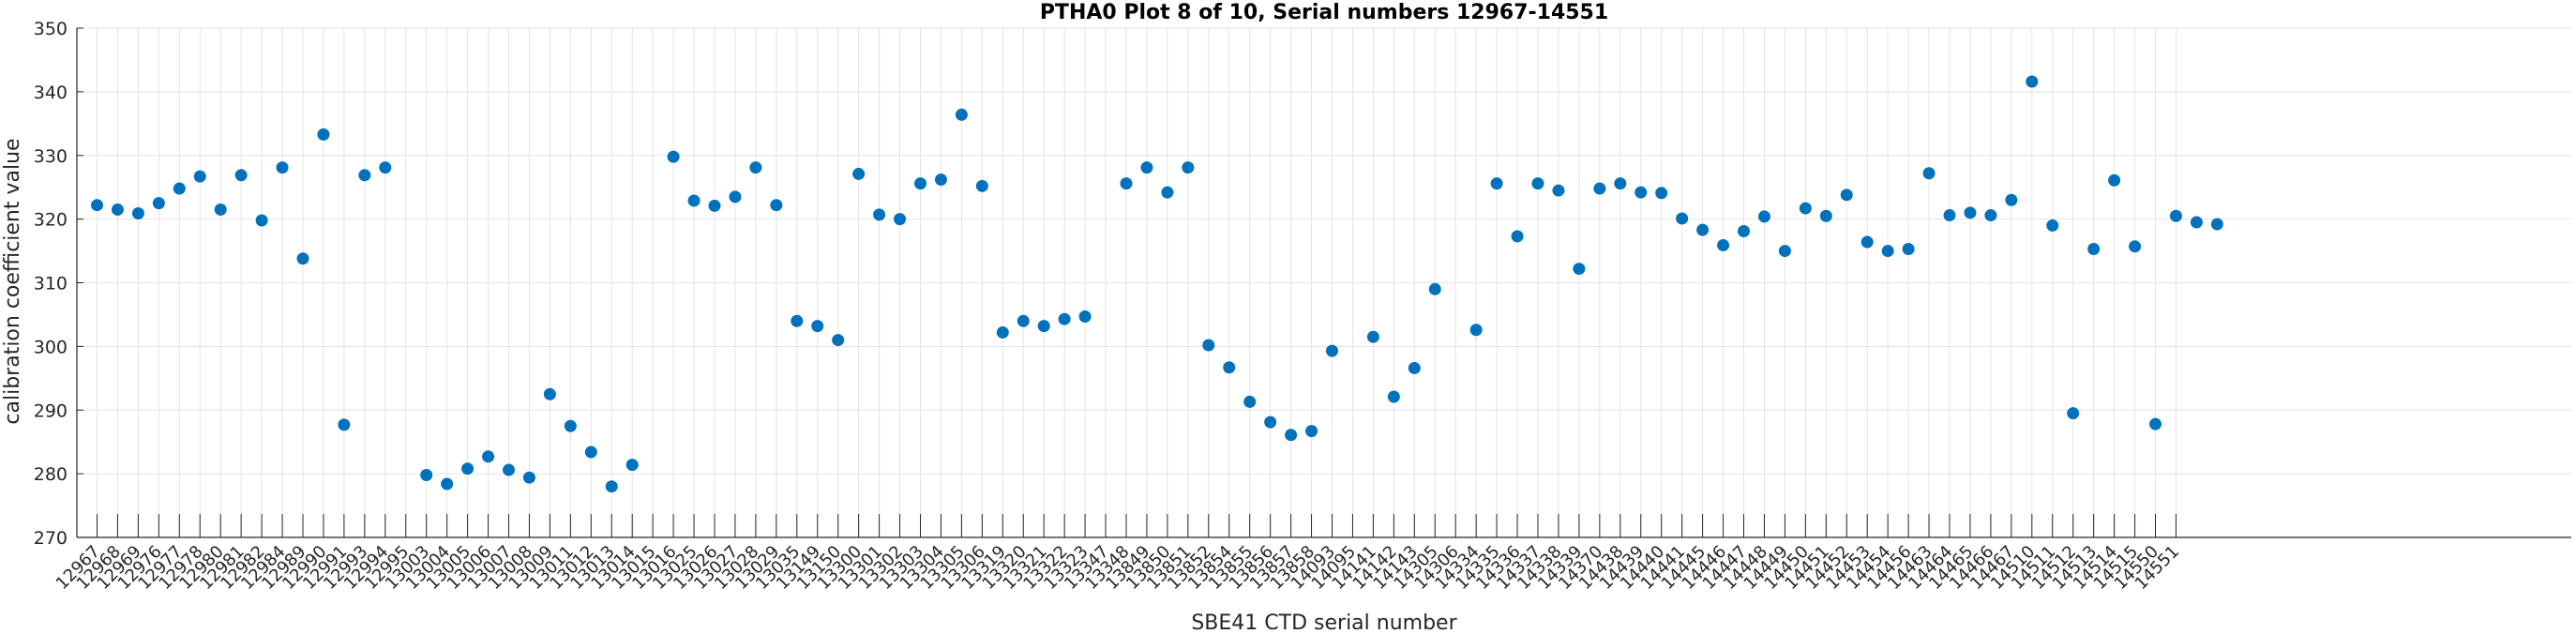  Describe the element at coordinates (51, 29) in the screenshot. I see `y-tick-label: 350` at that location.